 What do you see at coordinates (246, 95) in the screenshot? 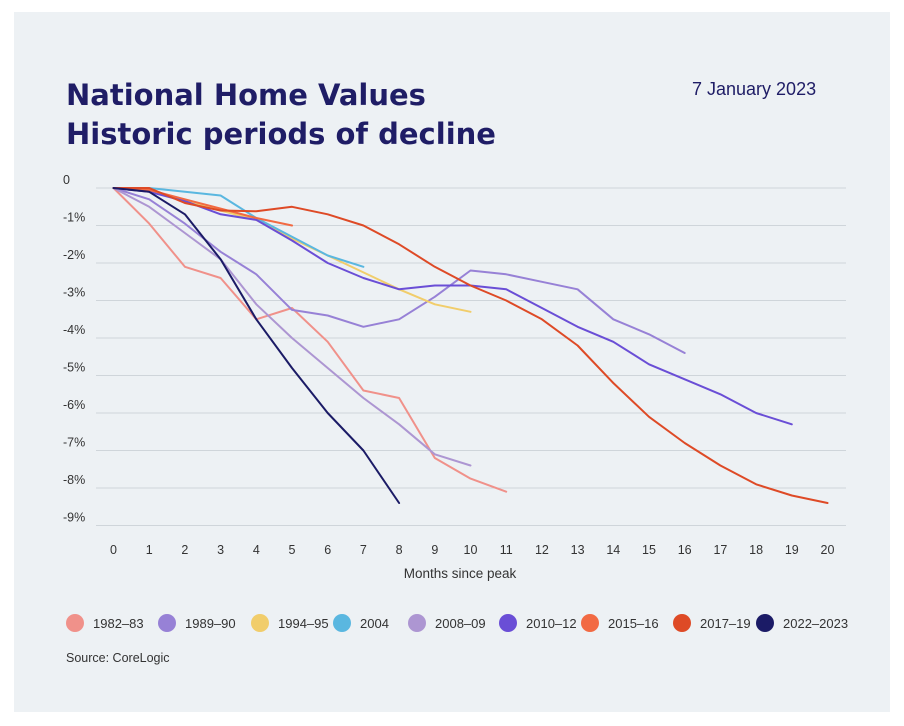
I see `chart-title-line1: National Home Values` at bounding box center [246, 95].